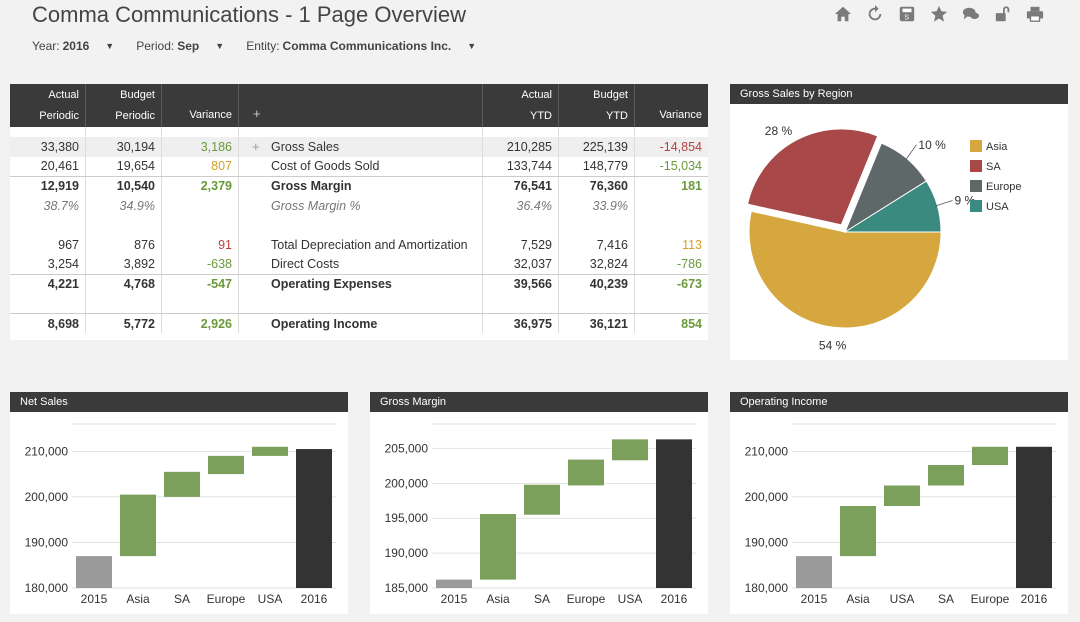 The image size is (1080, 622). Describe the element at coordinates (135, 146) in the screenshot. I see `budget-periodic-cell-text: 30,194` at that location.